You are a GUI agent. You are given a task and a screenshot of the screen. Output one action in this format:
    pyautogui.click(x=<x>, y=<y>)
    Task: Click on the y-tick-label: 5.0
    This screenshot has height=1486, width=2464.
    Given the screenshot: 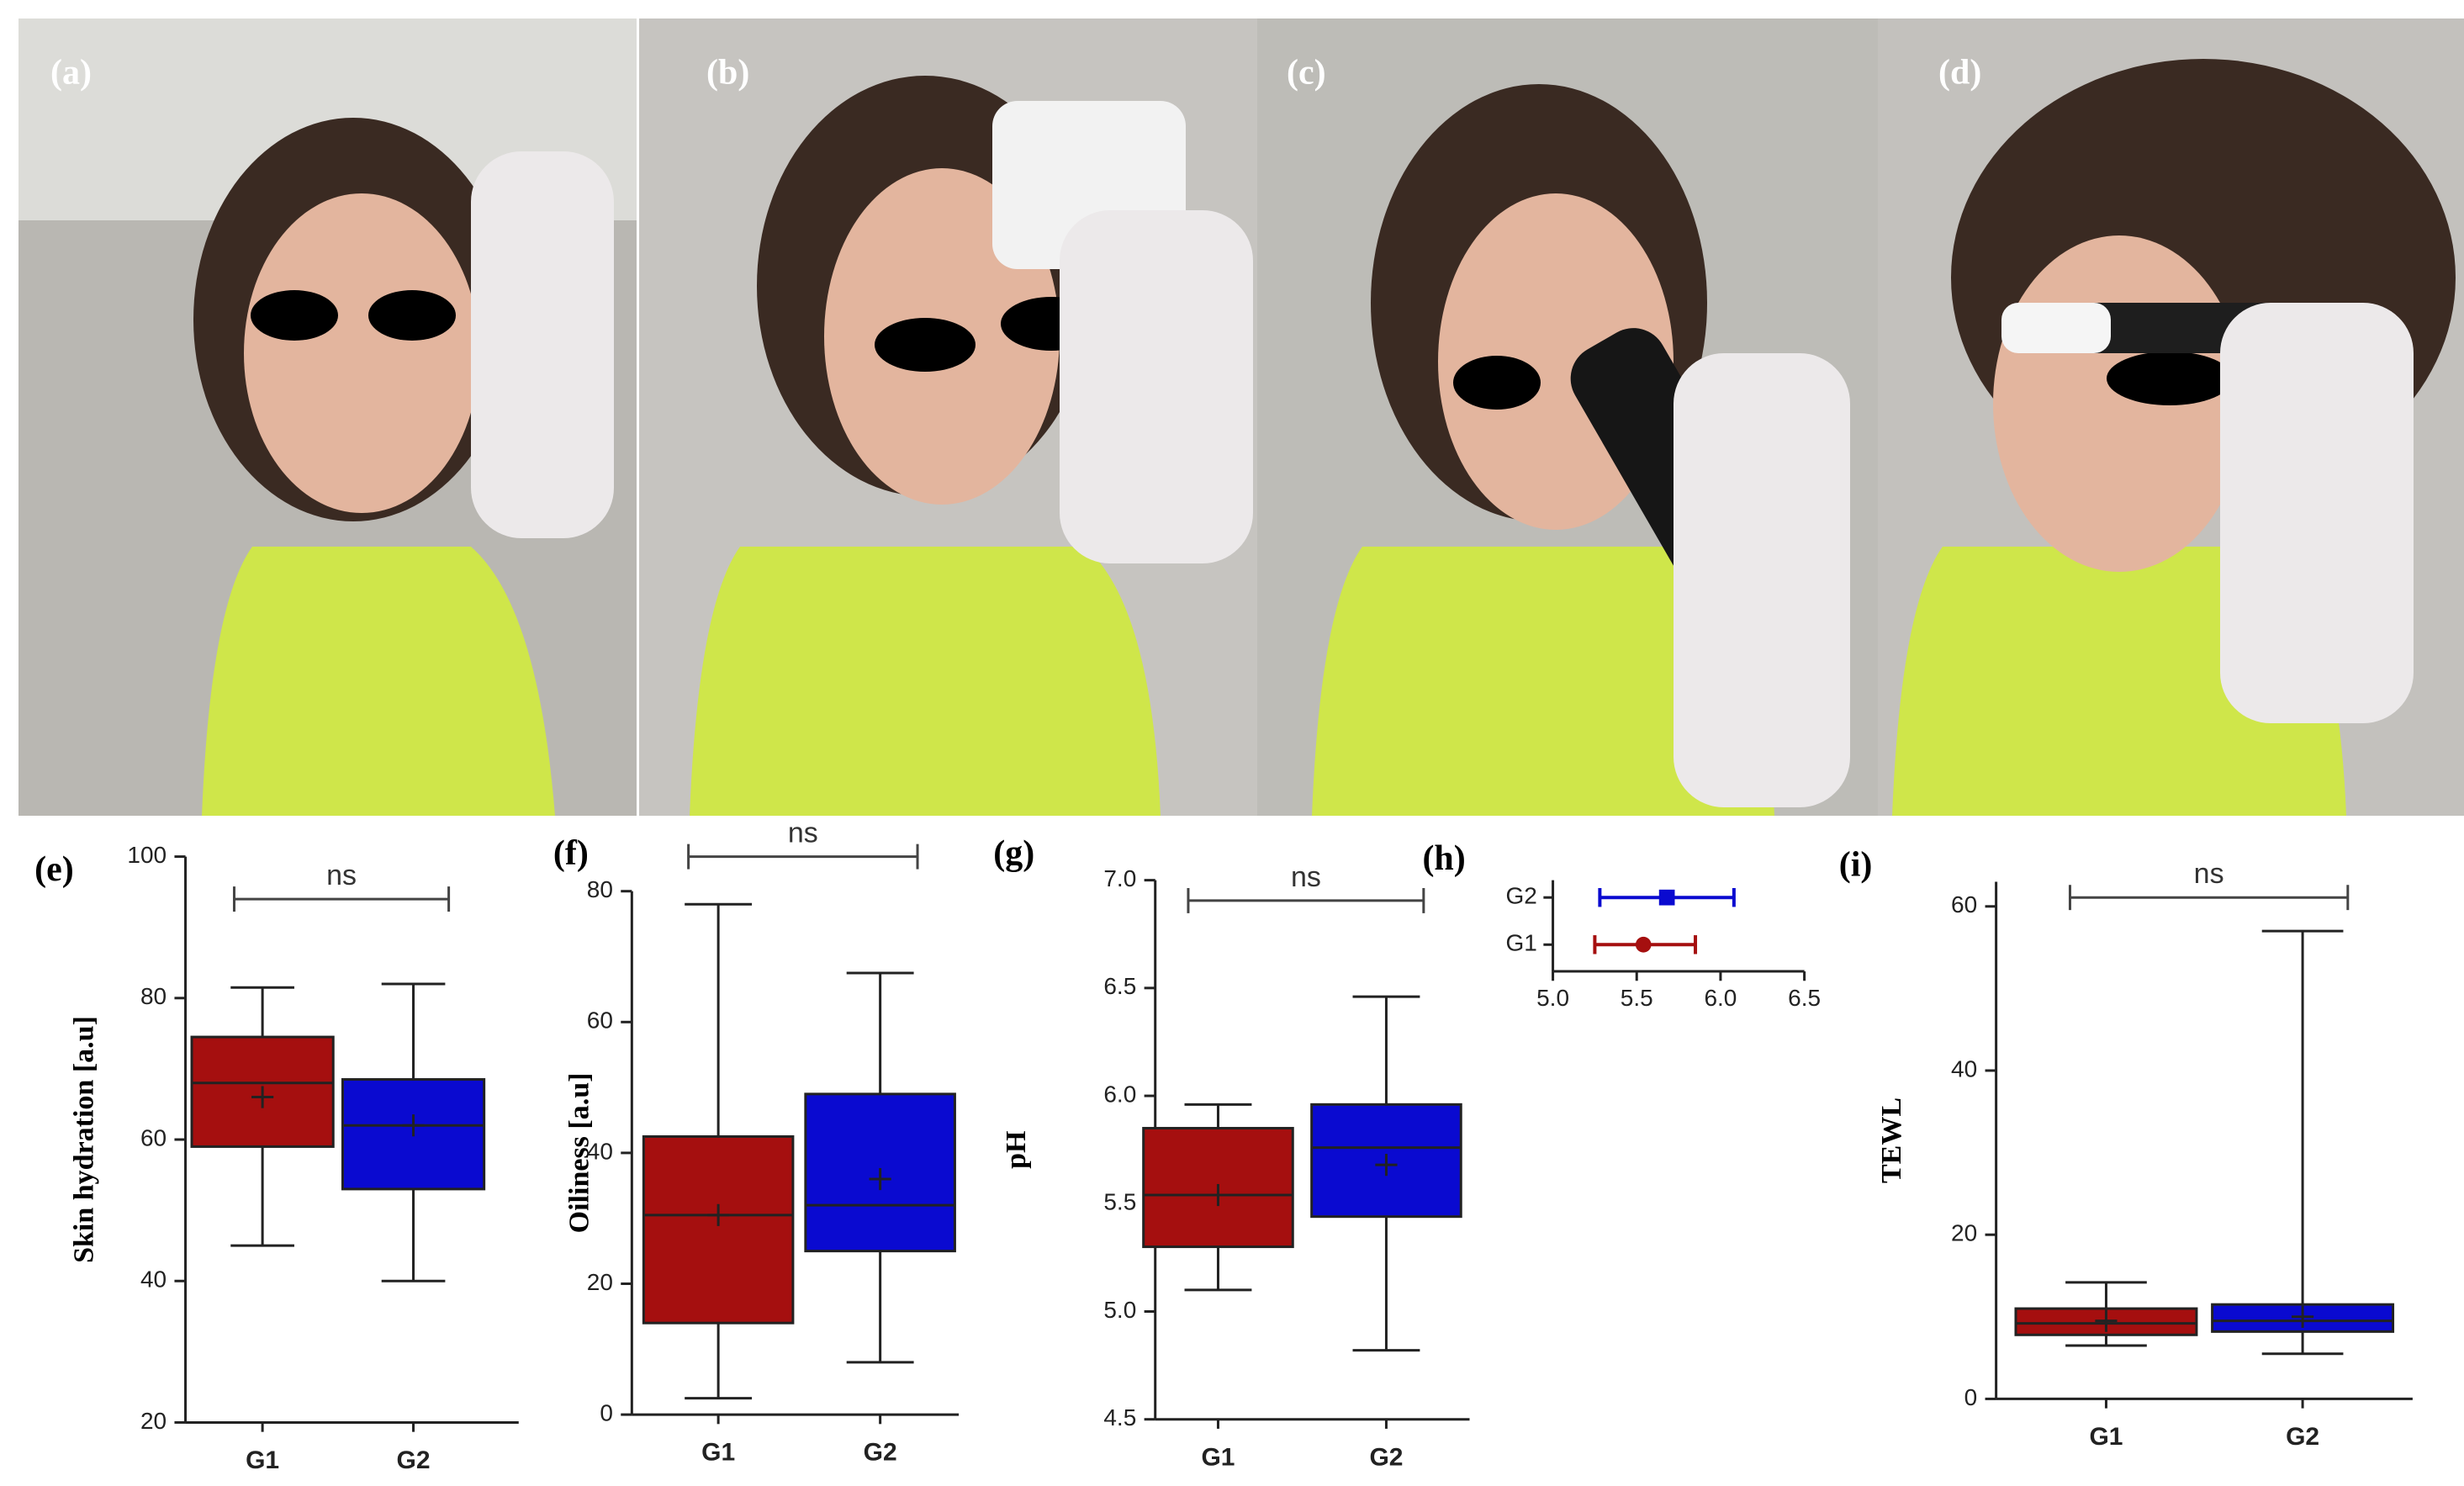 What is the action you would take?
    pyautogui.click(x=1119, y=1310)
    